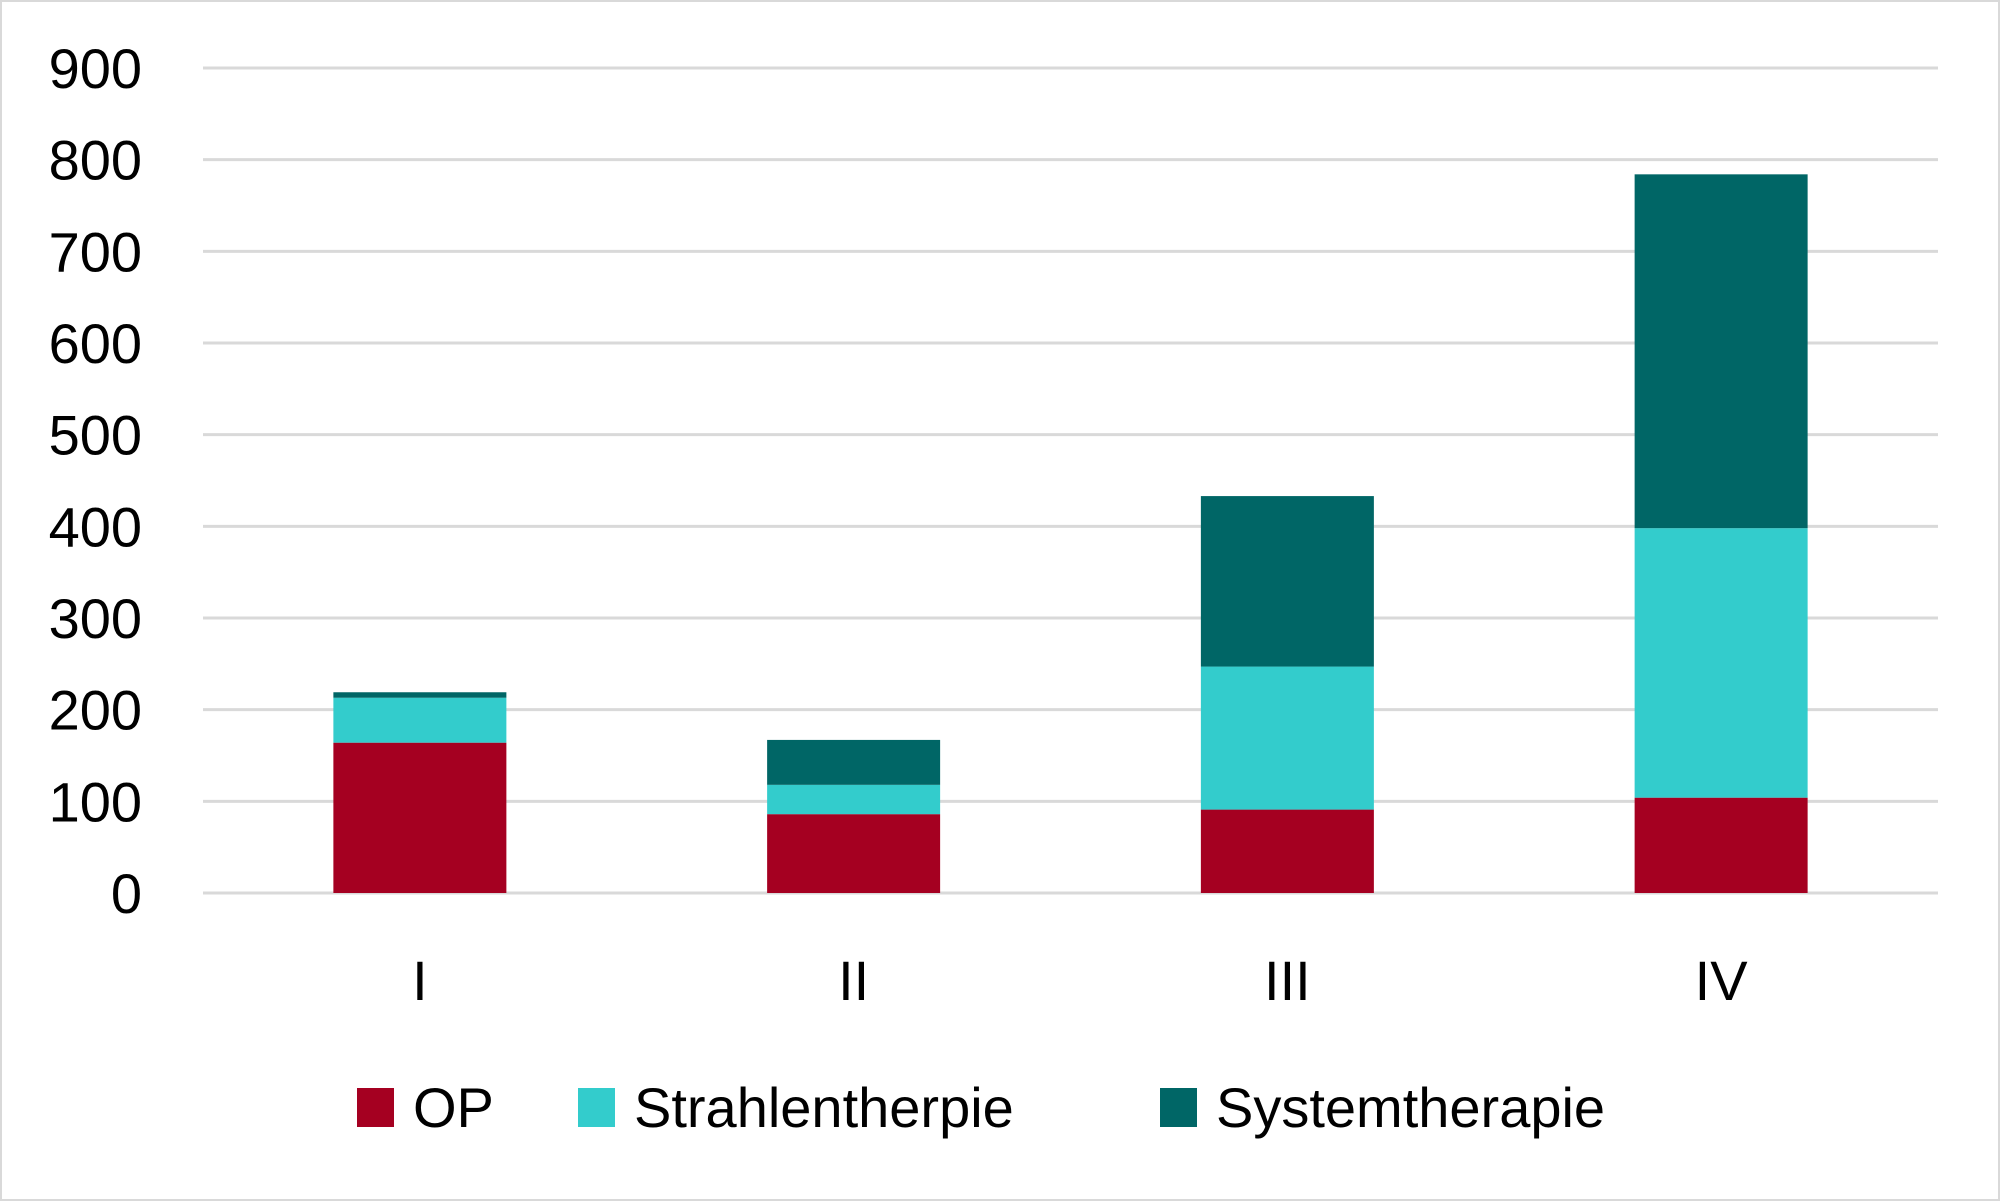 Image resolution: width=2000 pixels, height=1201 pixels. I want to click on y-tick-label: 600, so click(95, 343).